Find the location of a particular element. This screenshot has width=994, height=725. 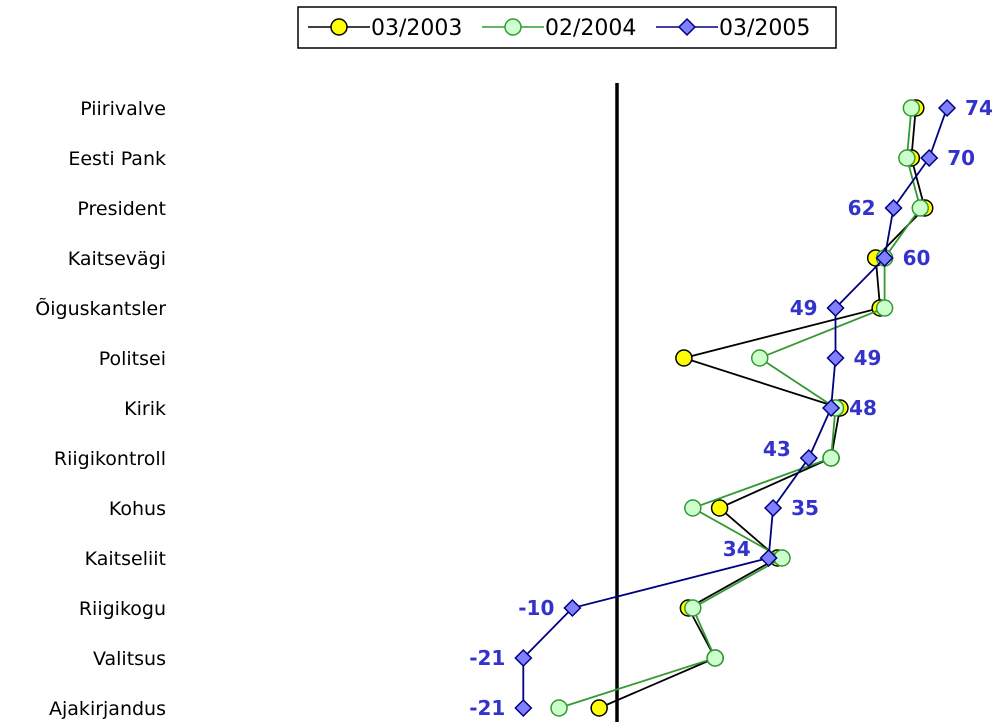

legend-item-3: 03/2005 is located at coordinates (733, 28).